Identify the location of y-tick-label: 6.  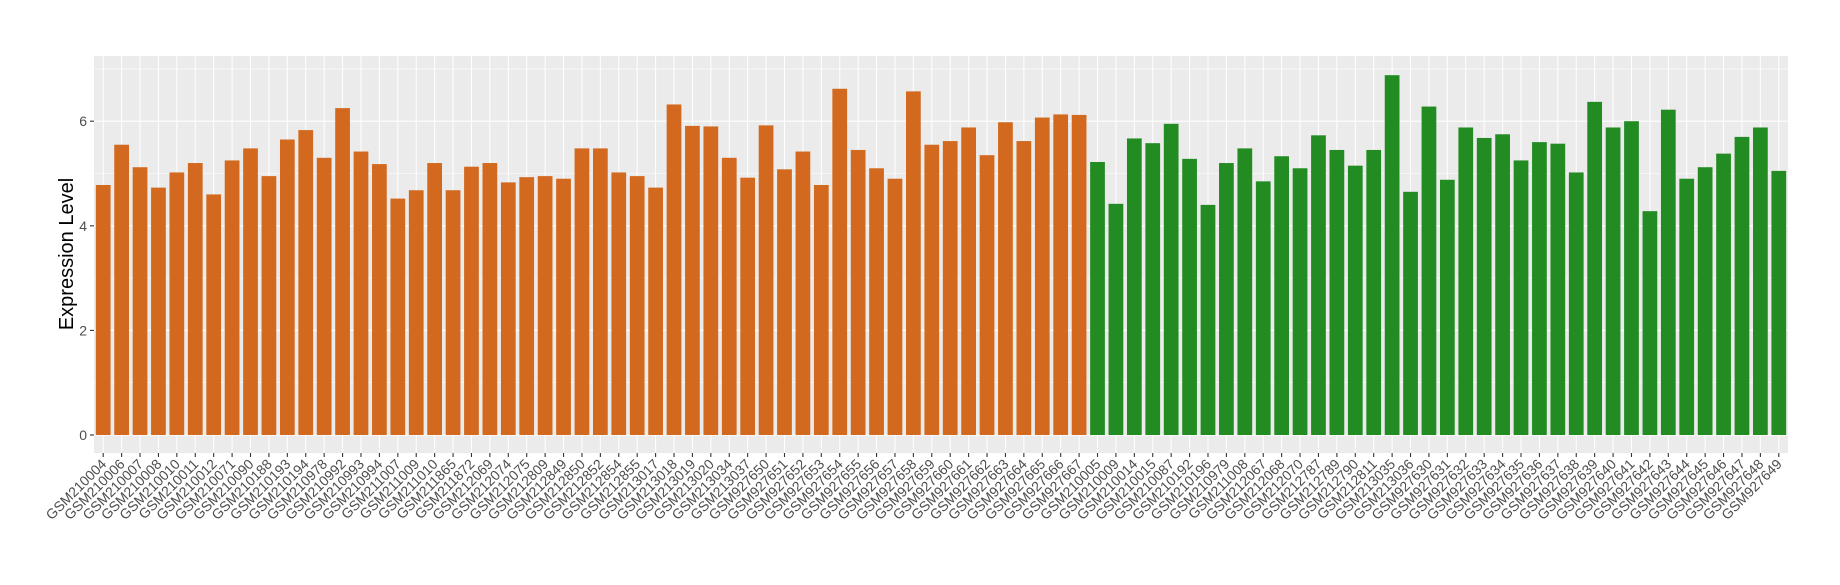
(83, 121).